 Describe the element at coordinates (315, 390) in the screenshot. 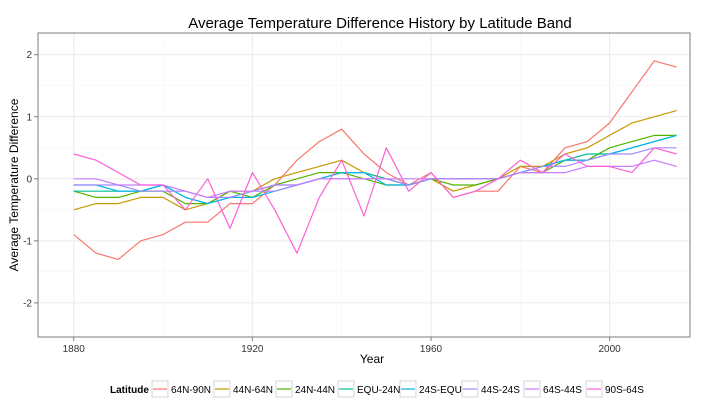

I see `legend-label: 24N-44N` at that location.